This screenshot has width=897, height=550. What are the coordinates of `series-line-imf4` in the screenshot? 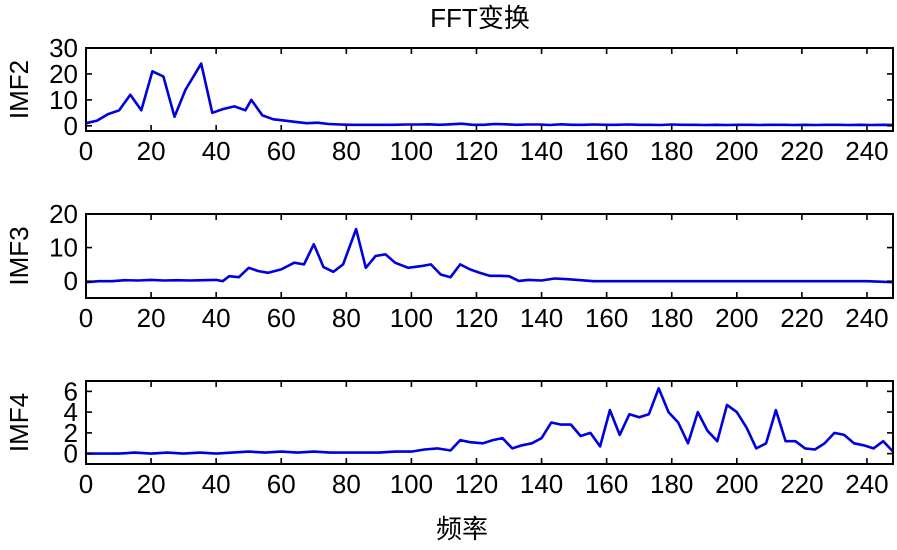 It's located at (490, 420).